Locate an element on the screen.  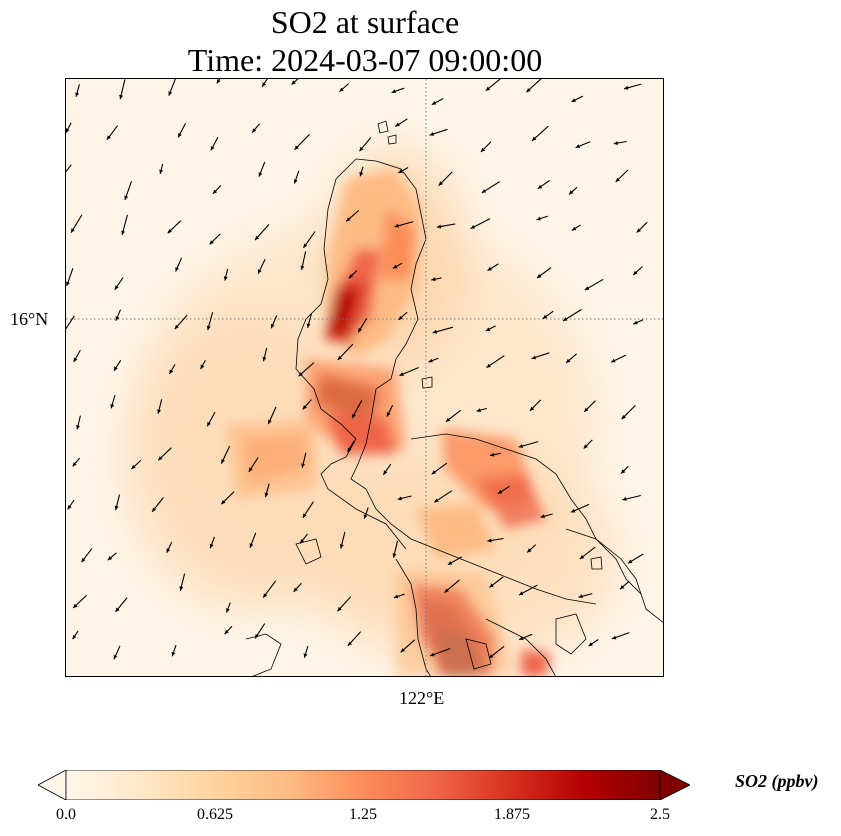
coastline-island-east is located at coordinates (571, 634).